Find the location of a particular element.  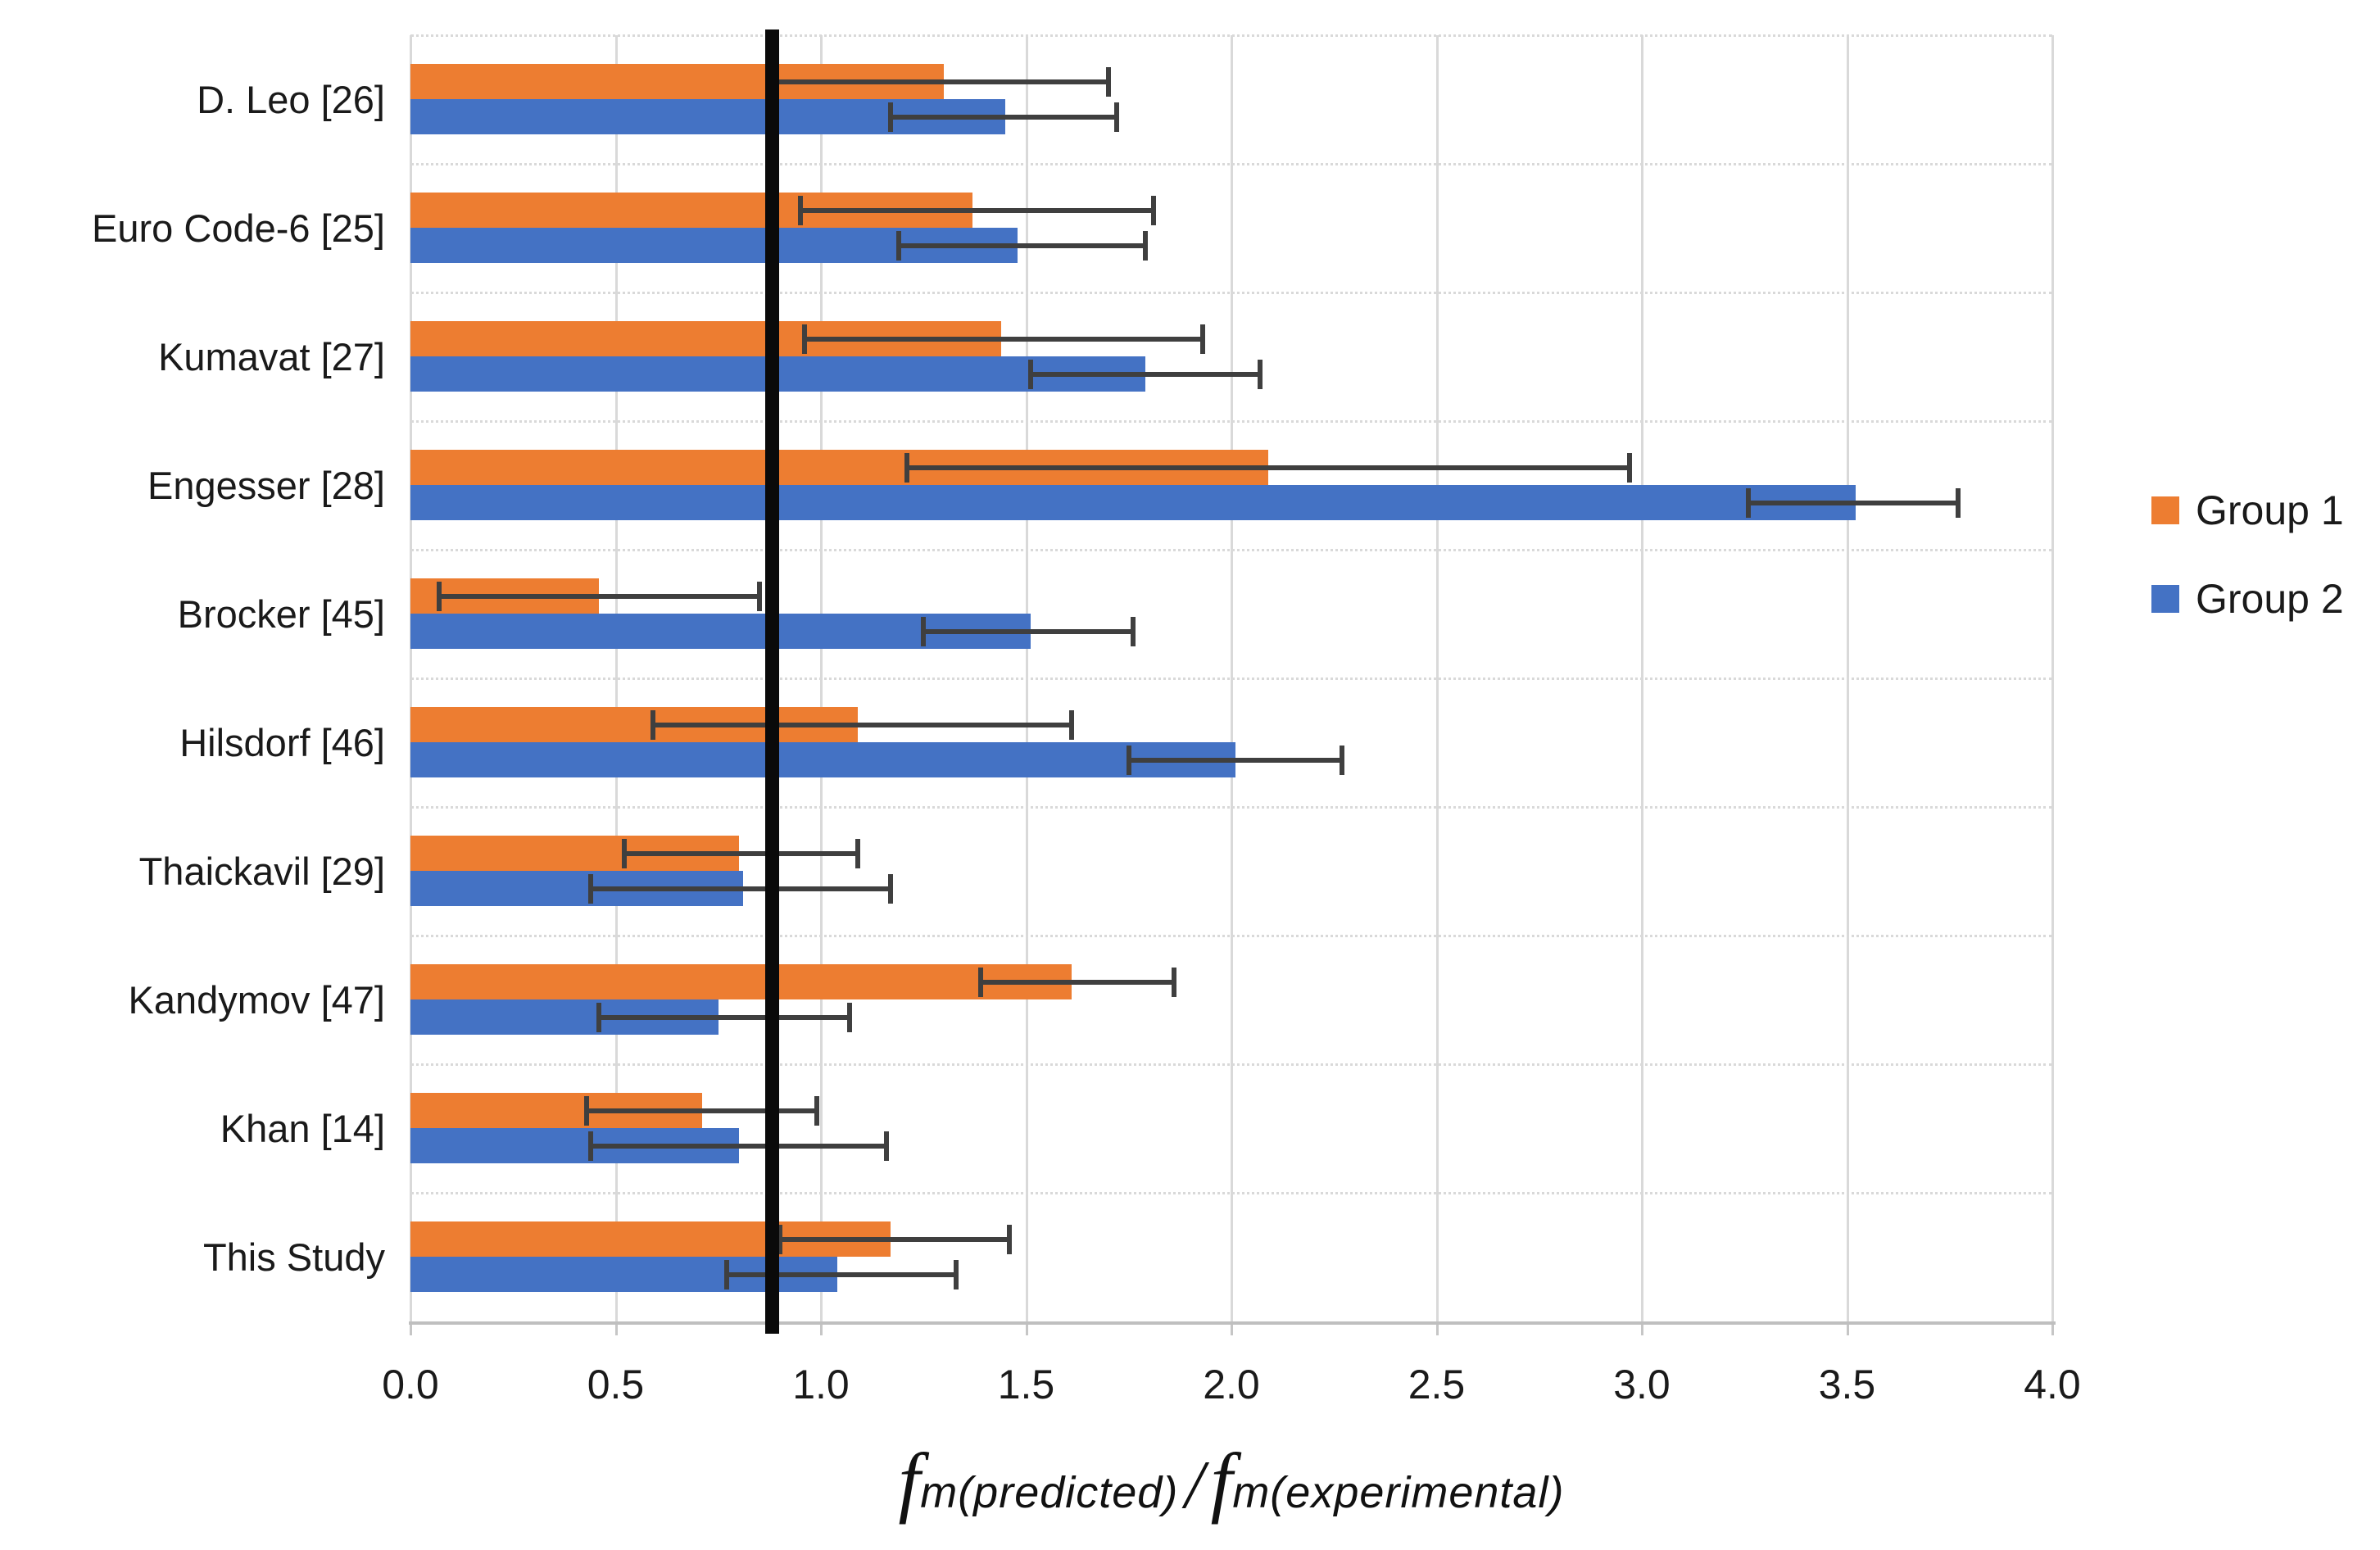

category-label: This Study is located at coordinates (293, 1257).